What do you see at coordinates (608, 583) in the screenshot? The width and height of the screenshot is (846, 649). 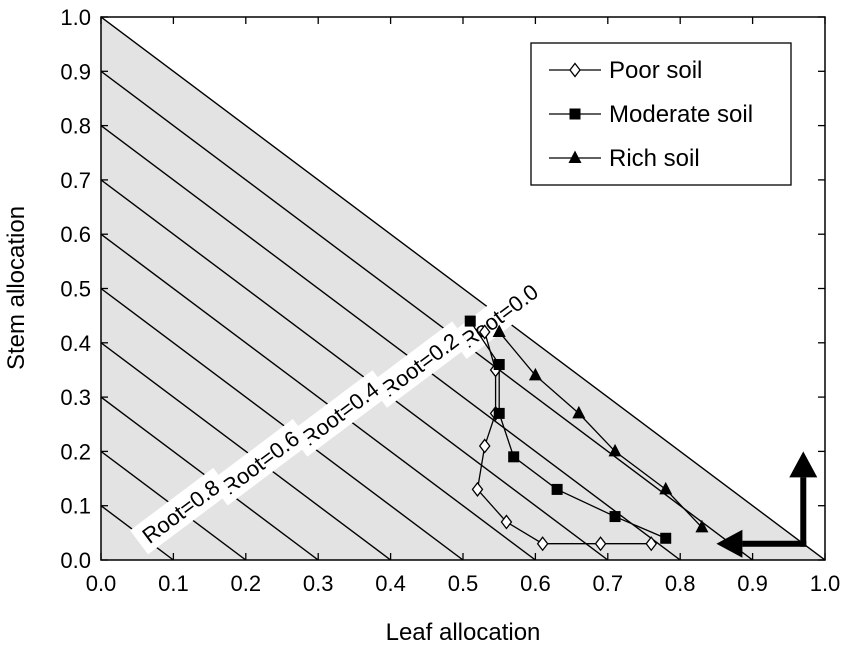 I see `x-tick-label: 0.7` at bounding box center [608, 583].